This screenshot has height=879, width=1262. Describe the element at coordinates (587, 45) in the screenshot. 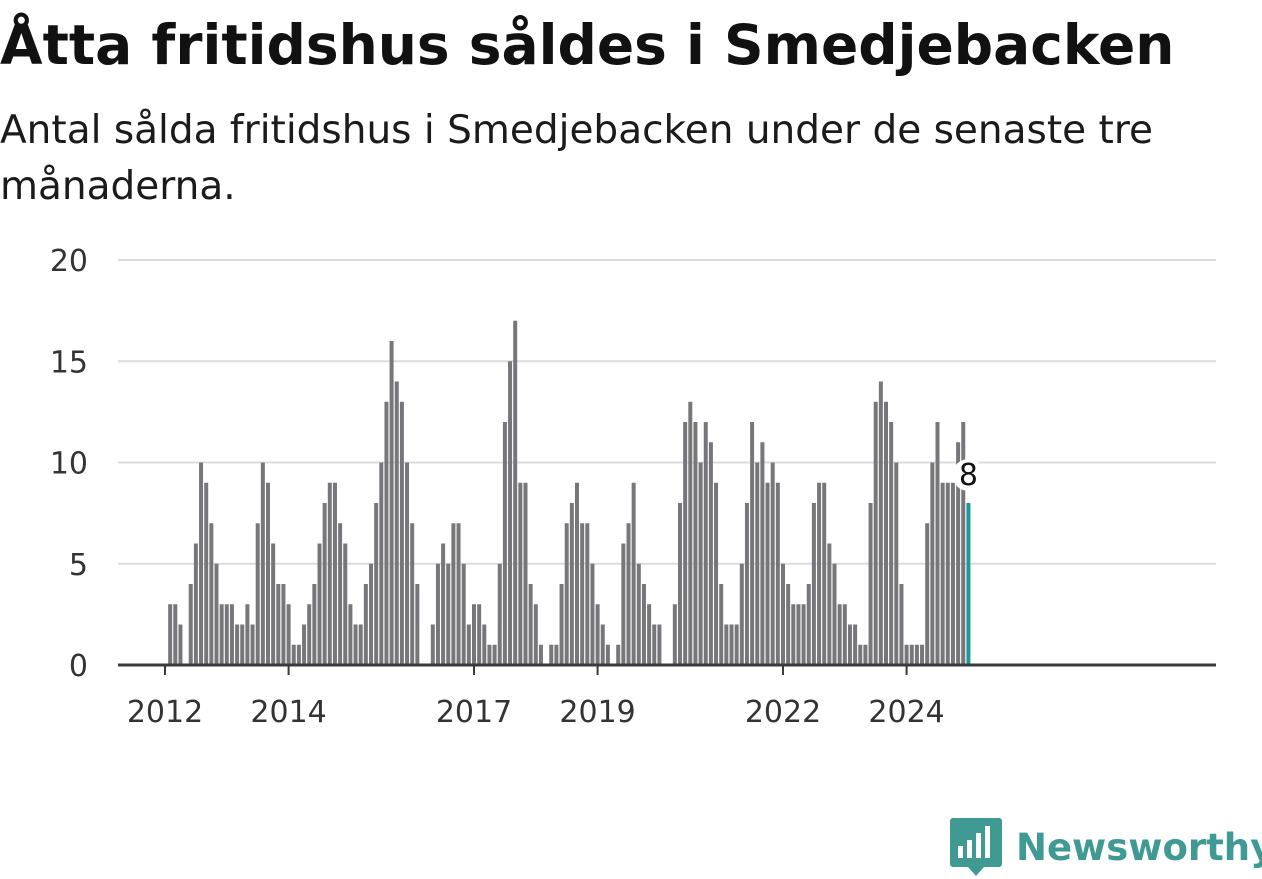

I see `chart-title: Åtta fritidshus såldes i Smedjebacken` at that location.